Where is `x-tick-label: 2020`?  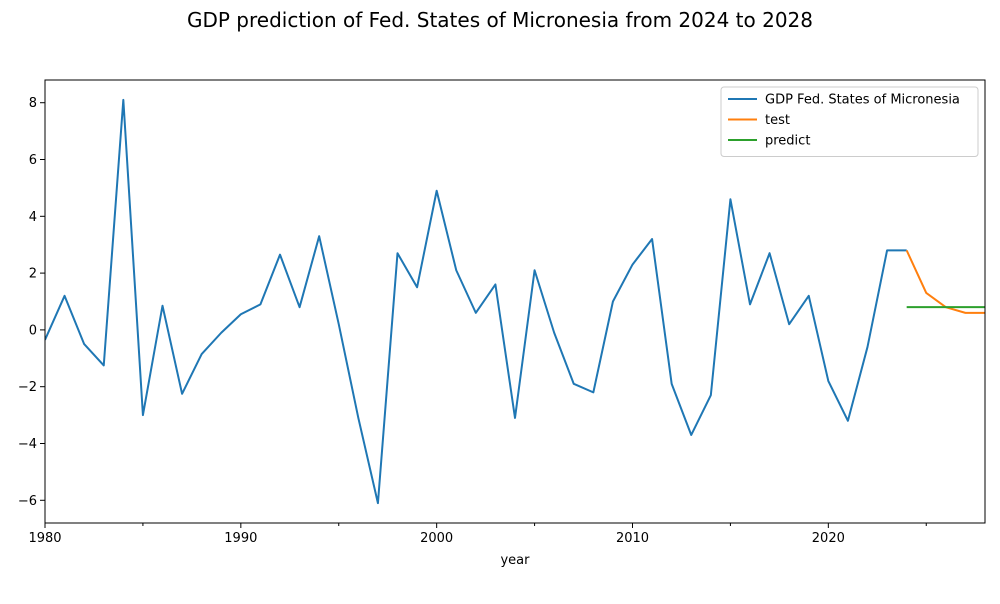
x-tick-label: 2020 is located at coordinates (828, 538).